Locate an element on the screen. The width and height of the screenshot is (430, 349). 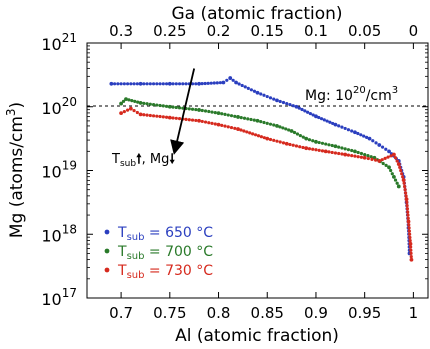
x-tick-label: 0.7 is located at coordinates (121, 313).